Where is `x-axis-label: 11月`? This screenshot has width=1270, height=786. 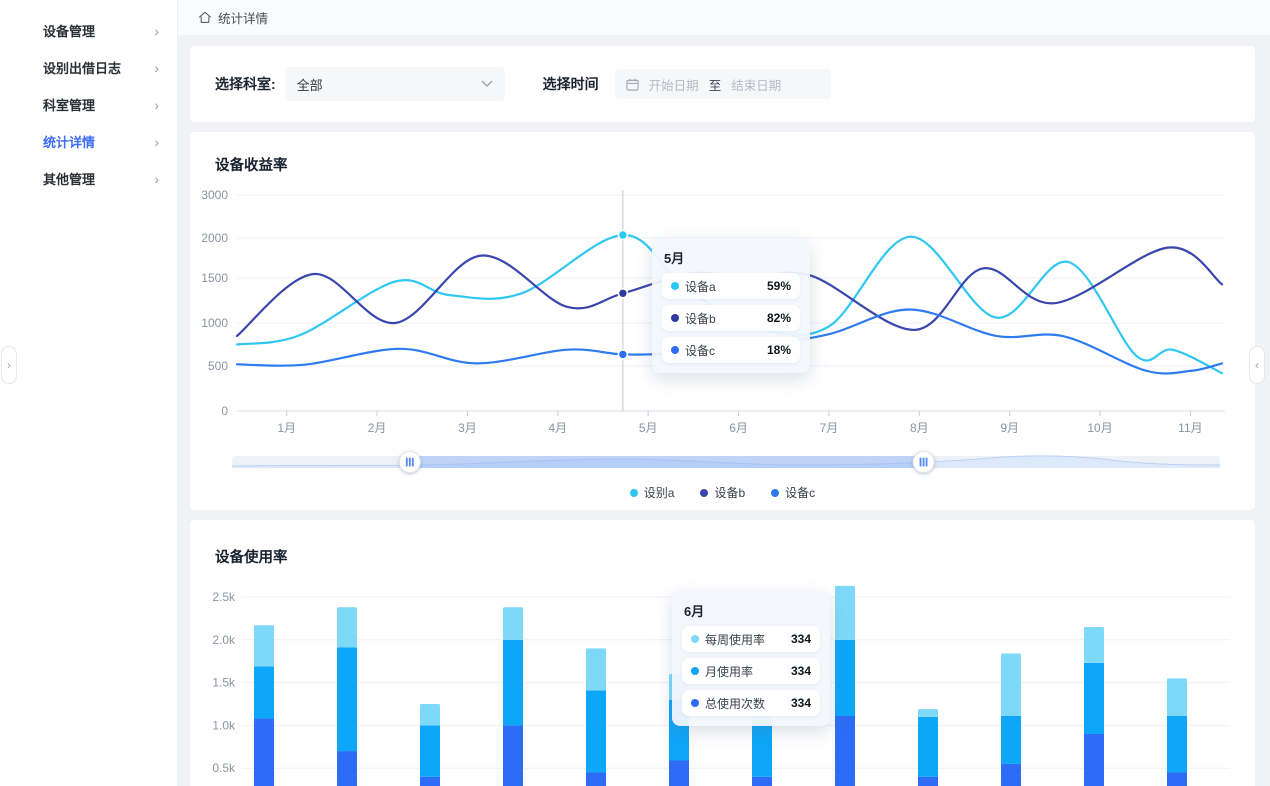
x-axis-label: 11月 is located at coordinates (1190, 428).